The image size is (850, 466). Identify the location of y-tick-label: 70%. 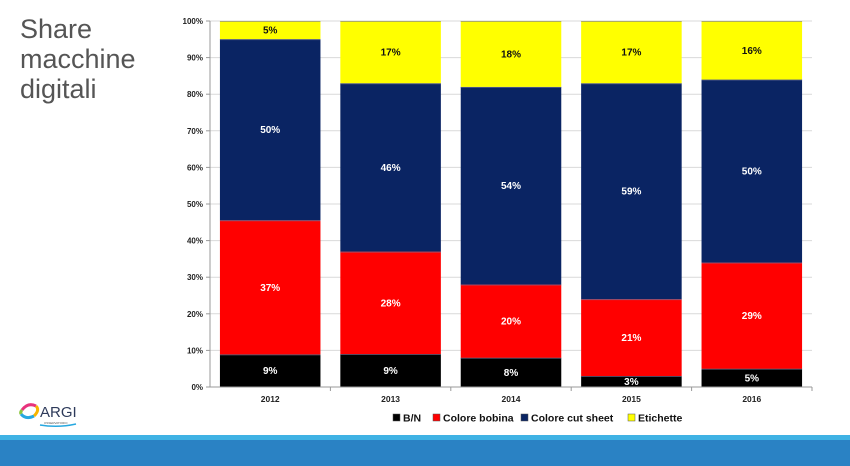
(195, 131).